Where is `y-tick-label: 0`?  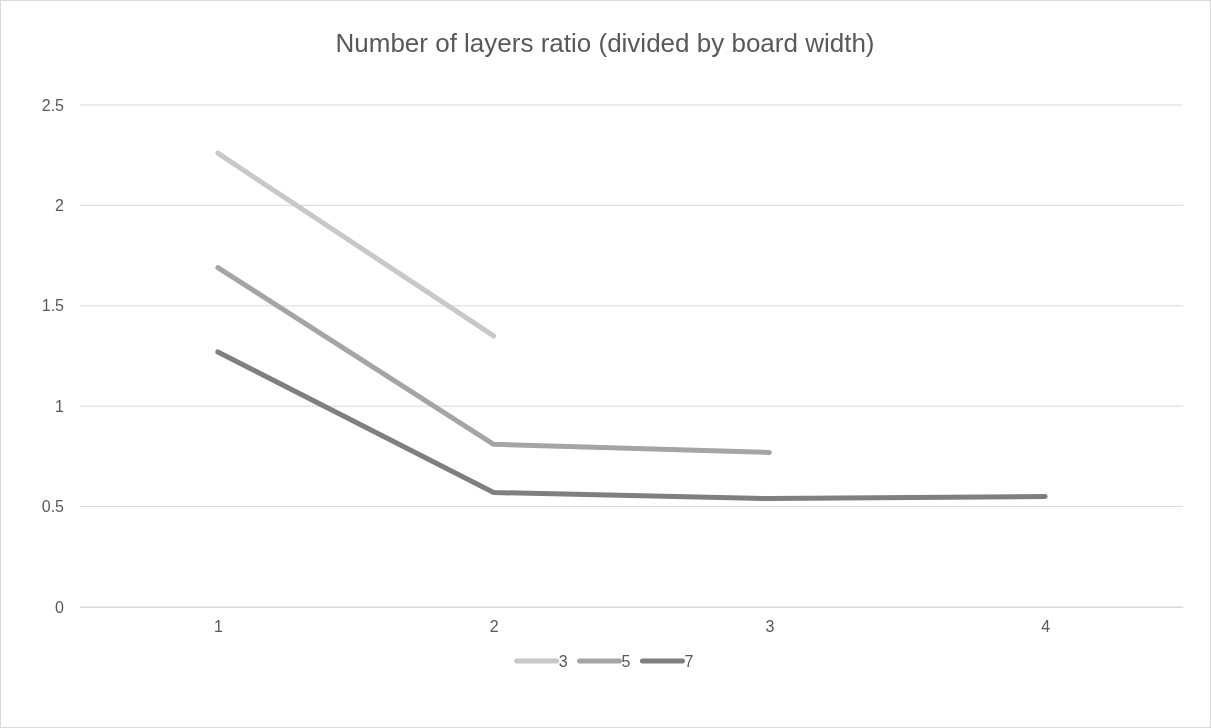 y-tick-label: 0 is located at coordinates (60, 607).